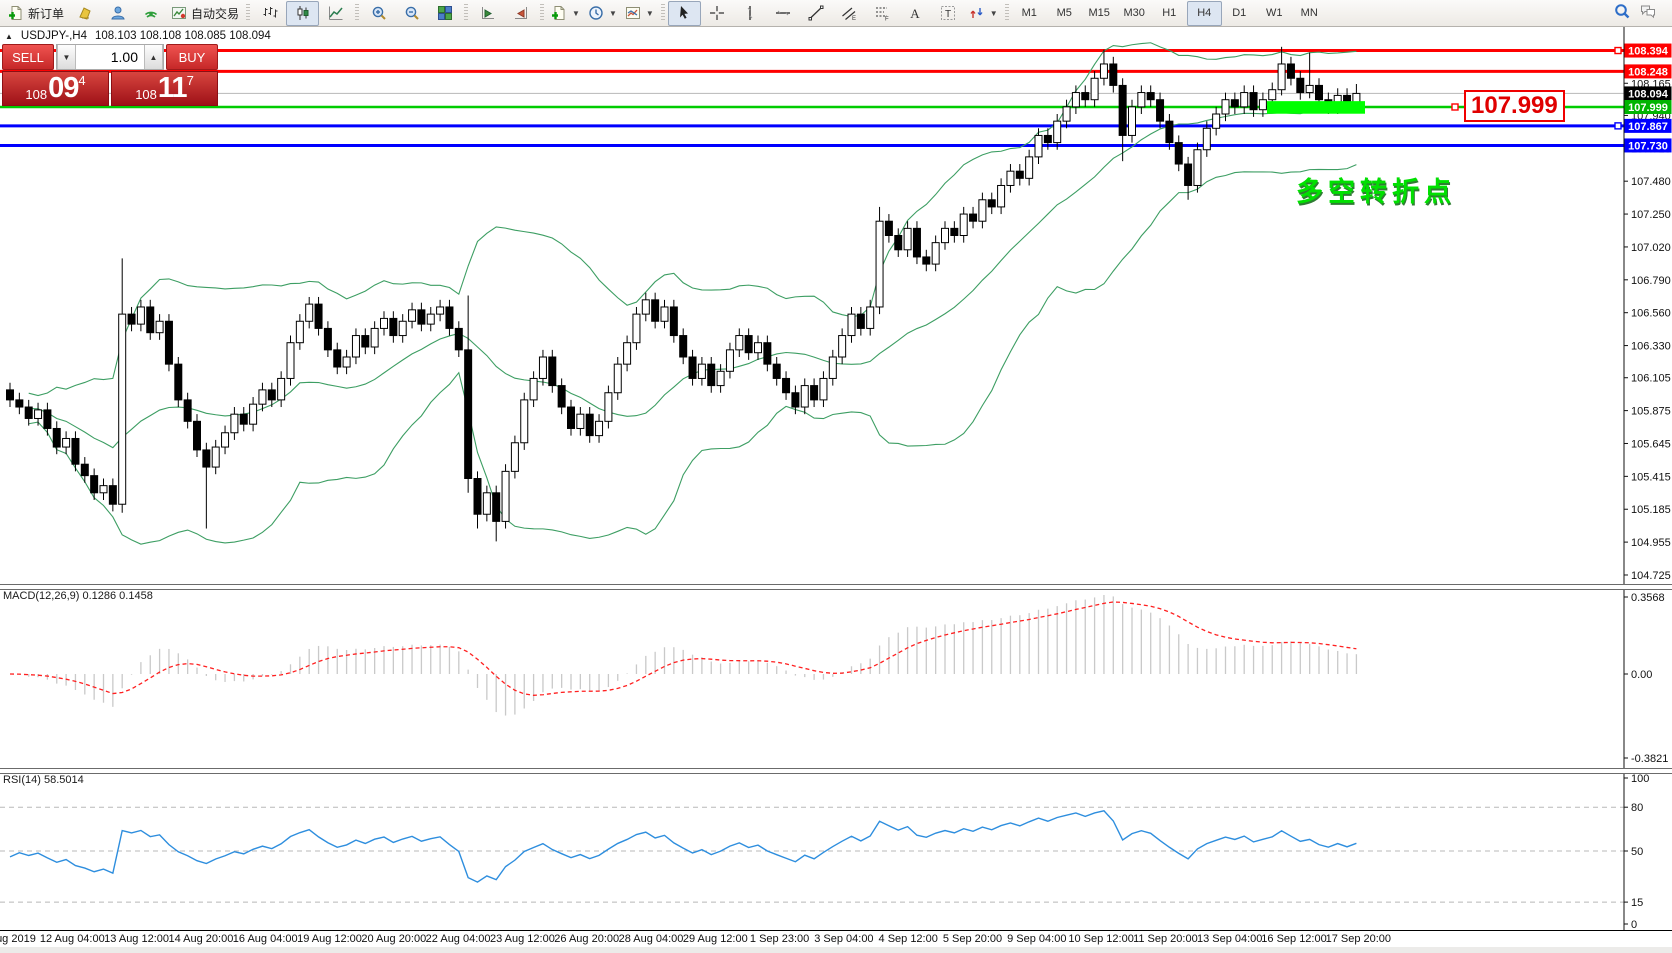 The image size is (1672, 953). Describe the element at coordinates (335, 13) in the screenshot. I see `line-chart-button` at that location.